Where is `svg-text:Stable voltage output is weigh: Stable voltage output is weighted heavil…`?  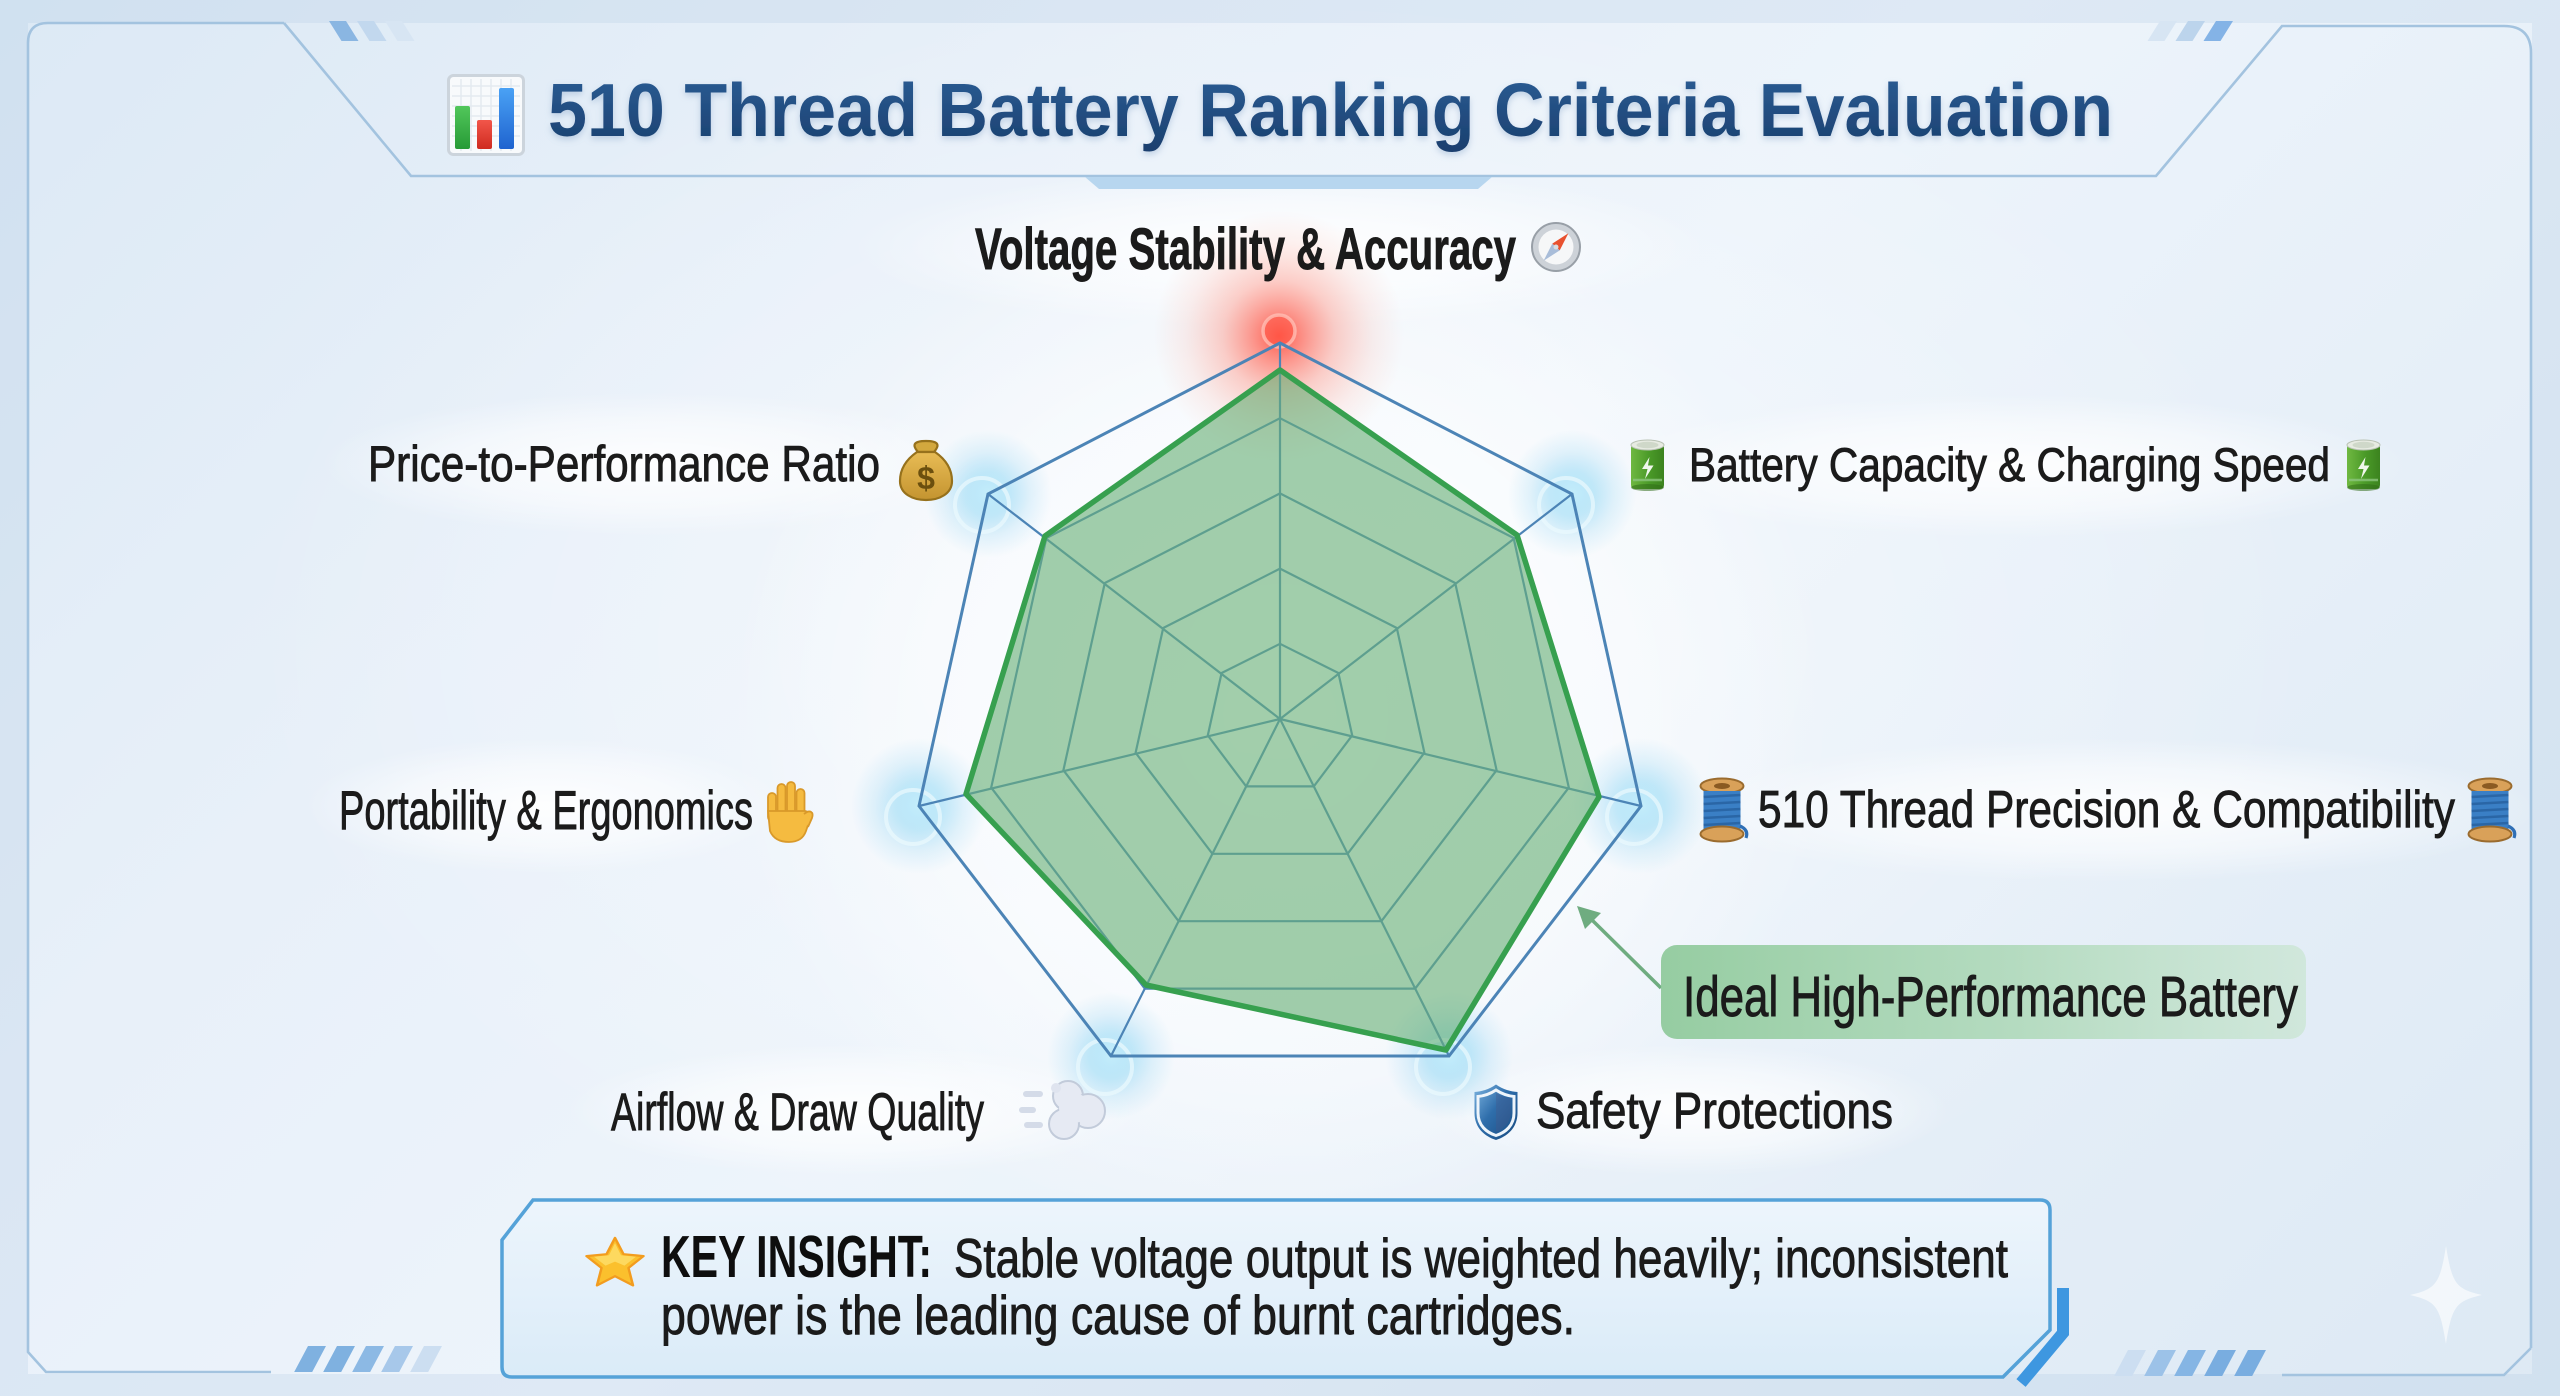
svg-text:Stable voltage output is weigh: Stable voltage output is weighted heavil… is located at coordinates (1481, 1258).